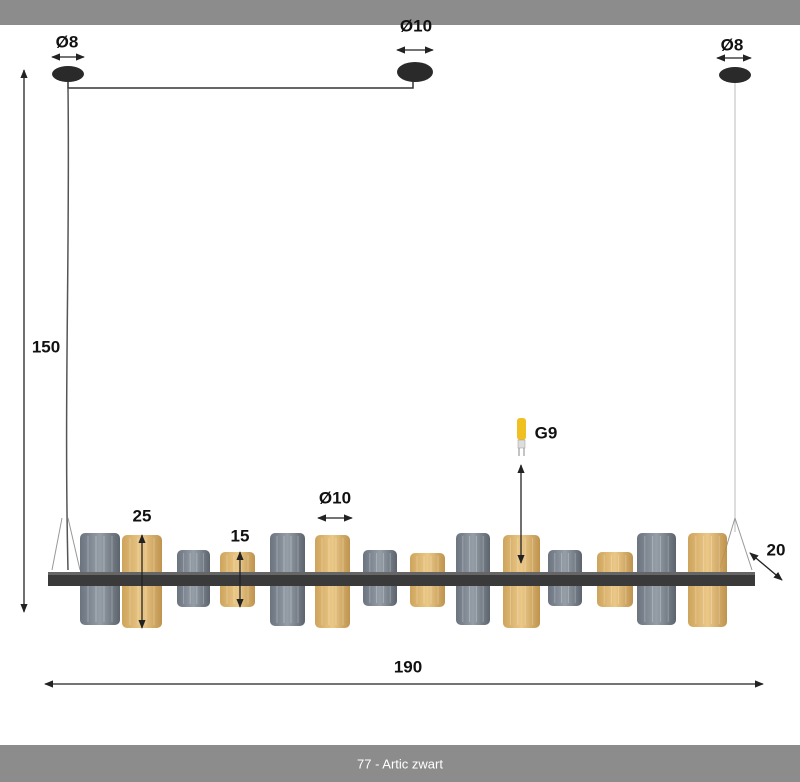 The height and width of the screenshot is (782, 800). I want to click on lamp-bar, so click(401, 579).